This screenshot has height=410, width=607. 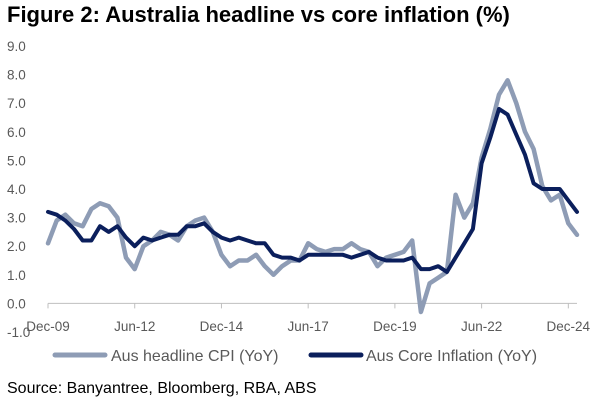 What do you see at coordinates (16, 246) in the screenshot?
I see `y-tick-label: 2.0` at bounding box center [16, 246].